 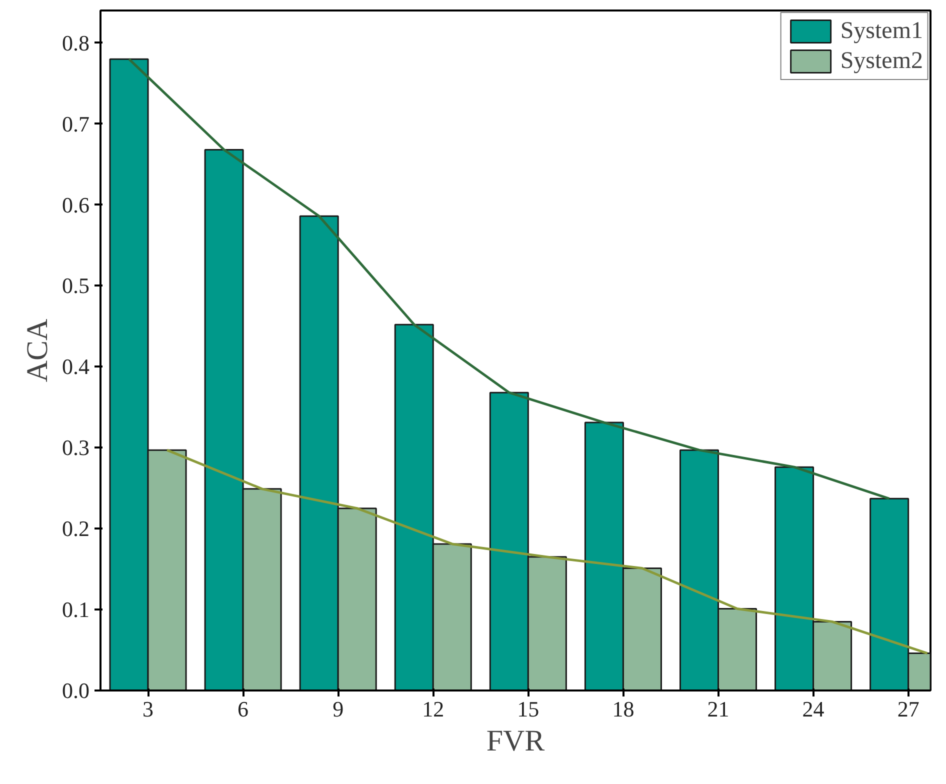 I want to click on x-tick-label: 3, so click(x=148, y=709).